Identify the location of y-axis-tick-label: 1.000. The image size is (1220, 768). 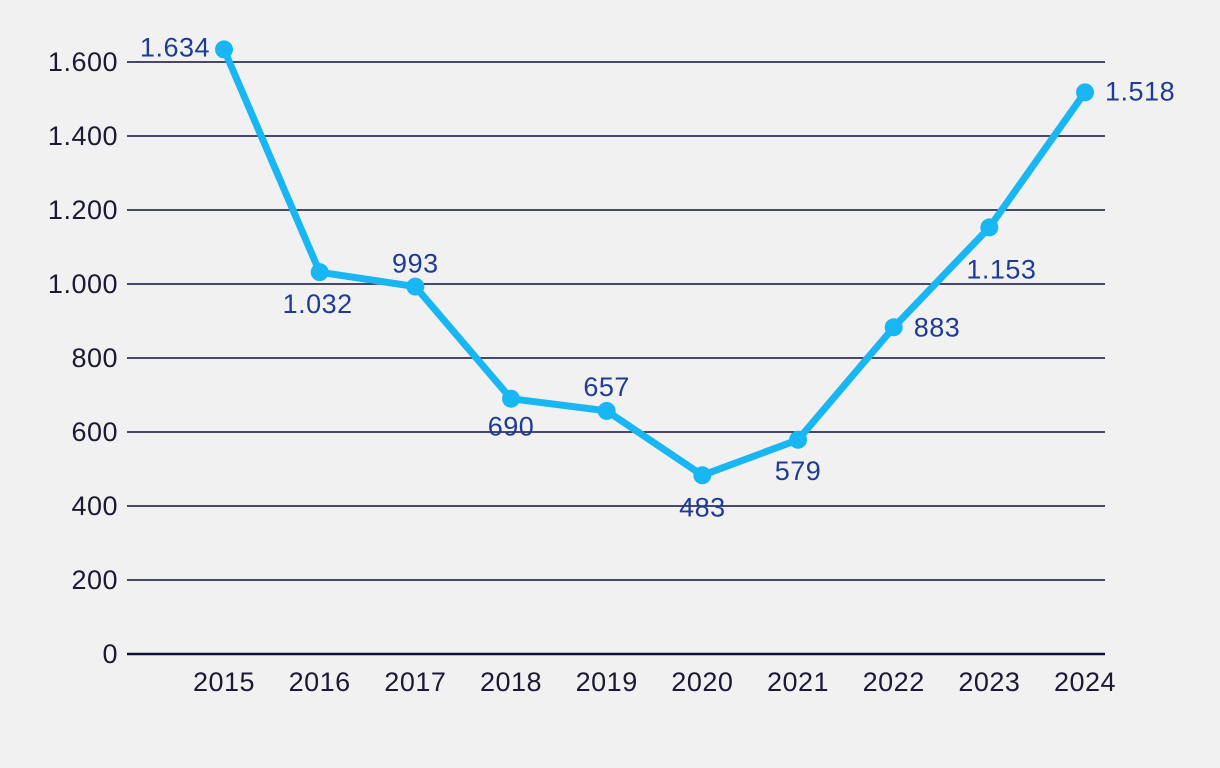
(83, 284).